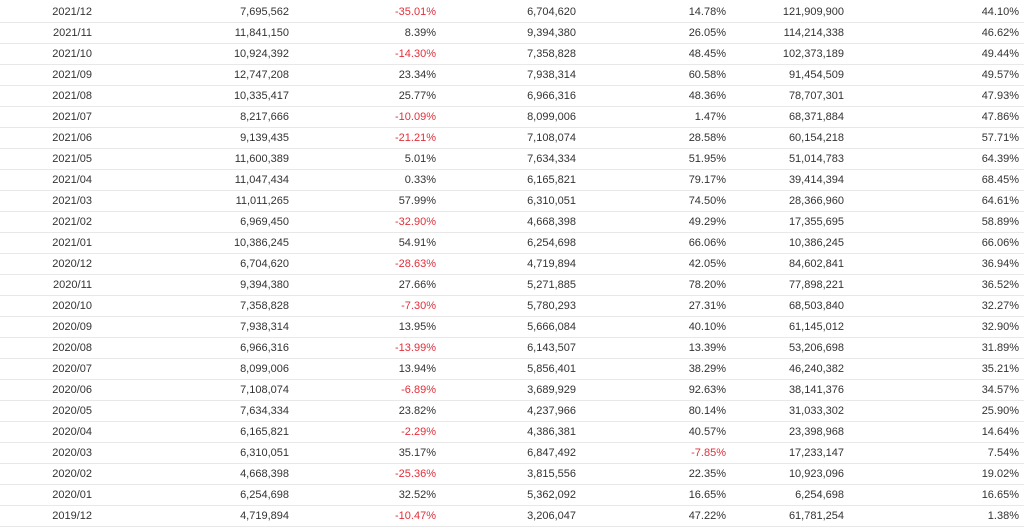  I want to click on value-cell: 10,923,096, so click(800, 474).